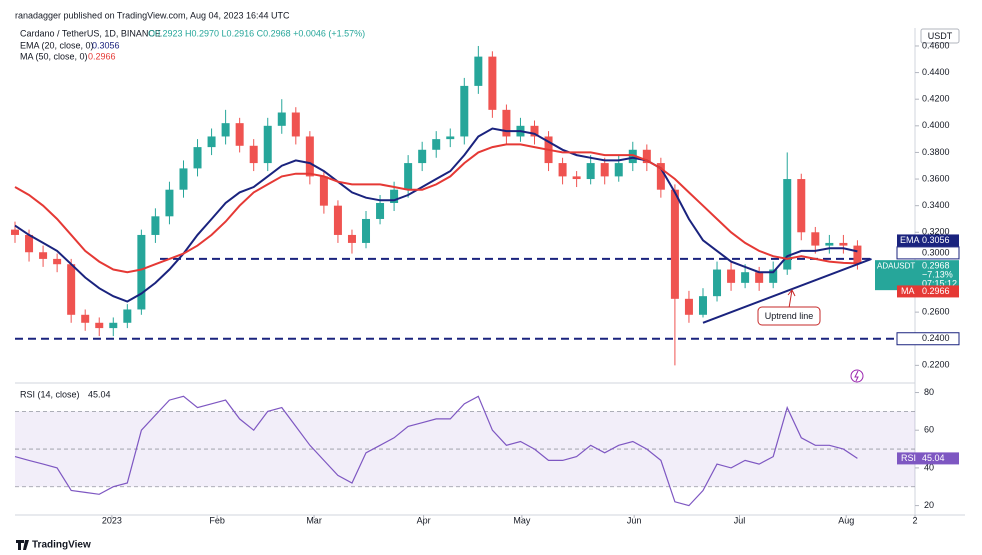  What do you see at coordinates (929, 392) in the screenshot?
I see `rsi-y-tick-label: 80` at bounding box center [929, 392].